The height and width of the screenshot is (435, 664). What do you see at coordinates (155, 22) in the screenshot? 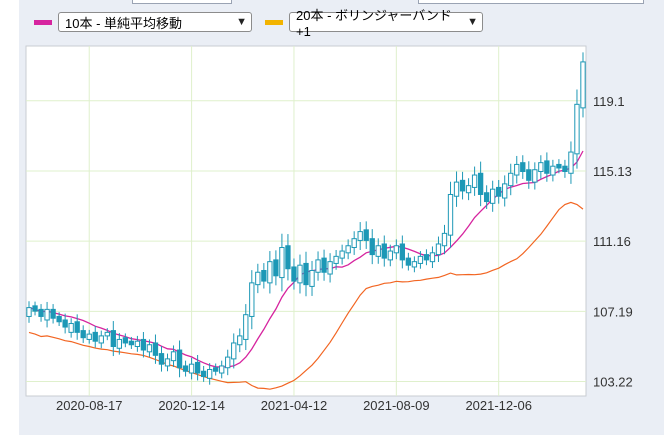
I see `ma-select: 10本 - 単純平均移動 ▼` at bounding box center [155, 22].